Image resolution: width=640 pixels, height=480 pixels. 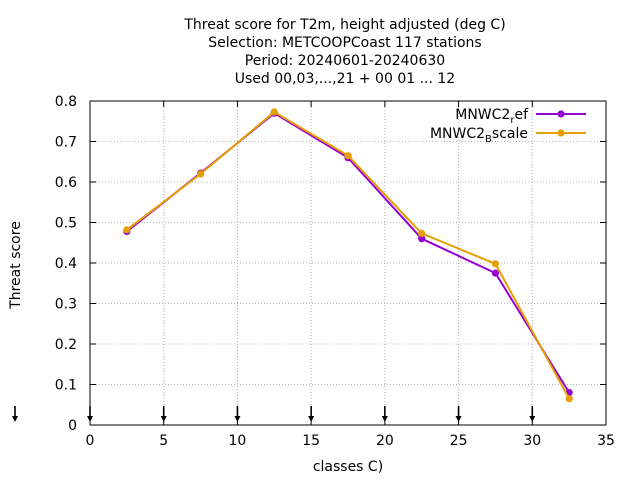 I want to click on legend-label-rest: scale, so click(x=510, y=134).